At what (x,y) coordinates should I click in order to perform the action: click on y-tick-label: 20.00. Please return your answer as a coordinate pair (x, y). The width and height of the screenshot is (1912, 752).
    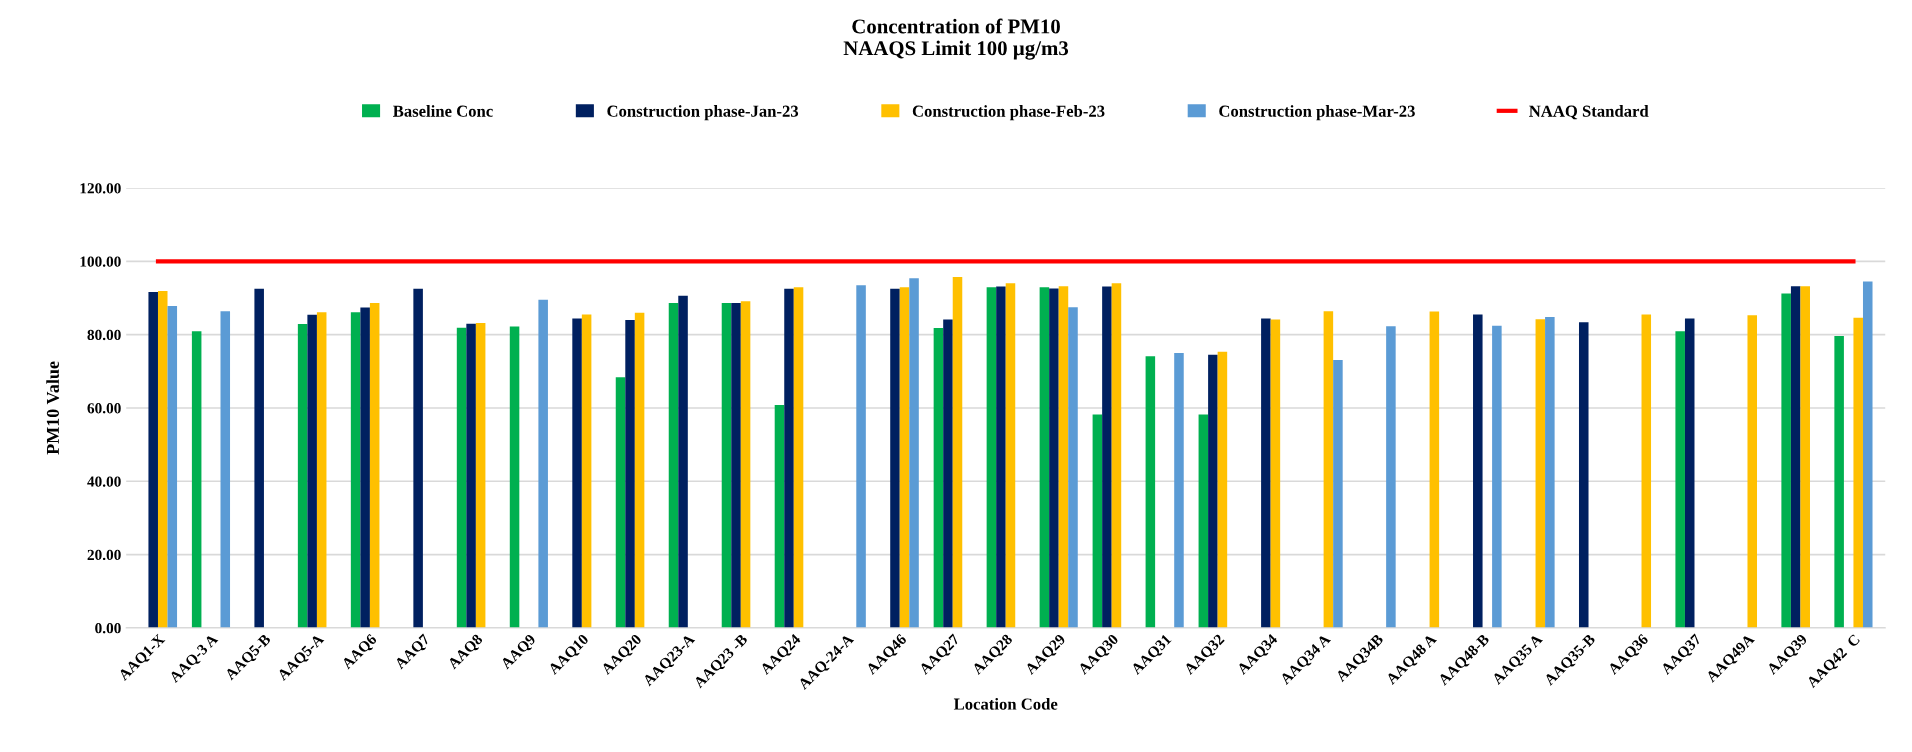
    Looking at the image, I should click on (104, 555).